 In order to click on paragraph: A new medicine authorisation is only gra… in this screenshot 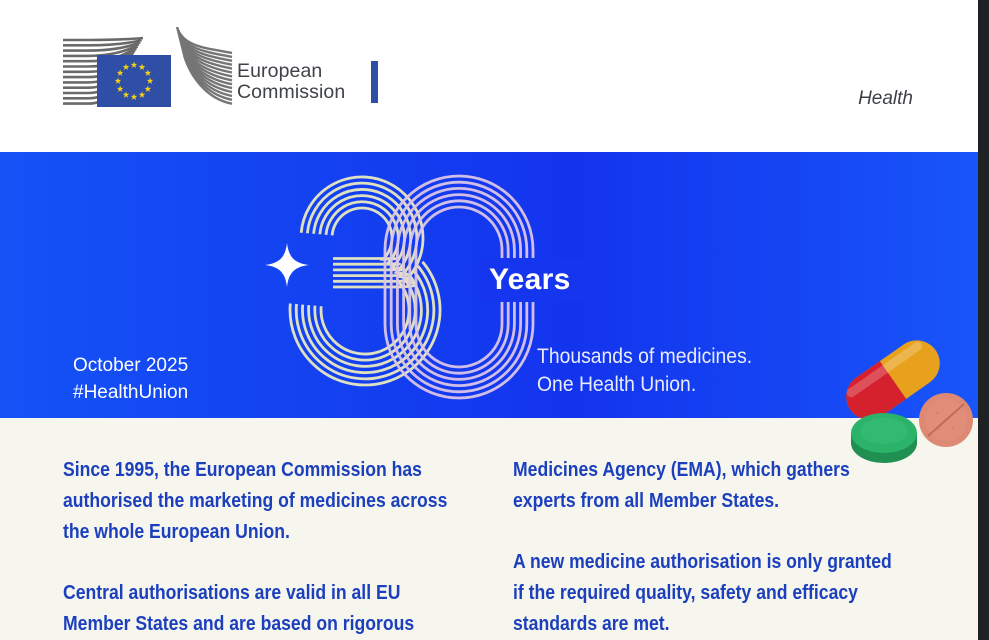, I will do `click(702, 593)`.